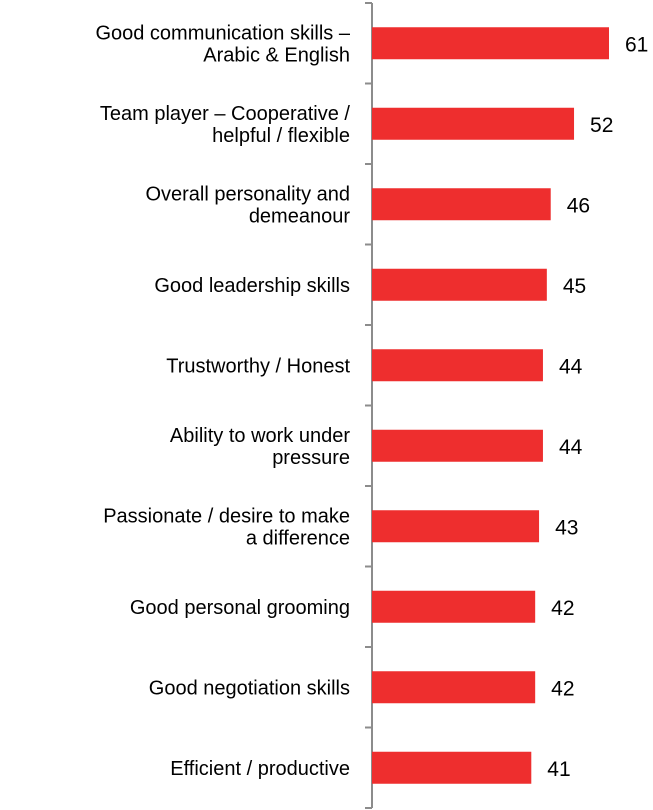  What do you see at coordinates (369, 405) in the screenshot?
I see `category-axis` at bounding box center [369, 405].